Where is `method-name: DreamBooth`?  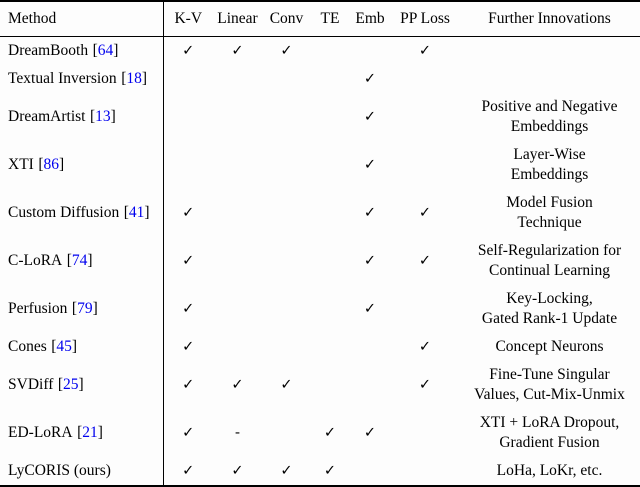 method-name: DreamBooth is located at coordinates (48, 50).